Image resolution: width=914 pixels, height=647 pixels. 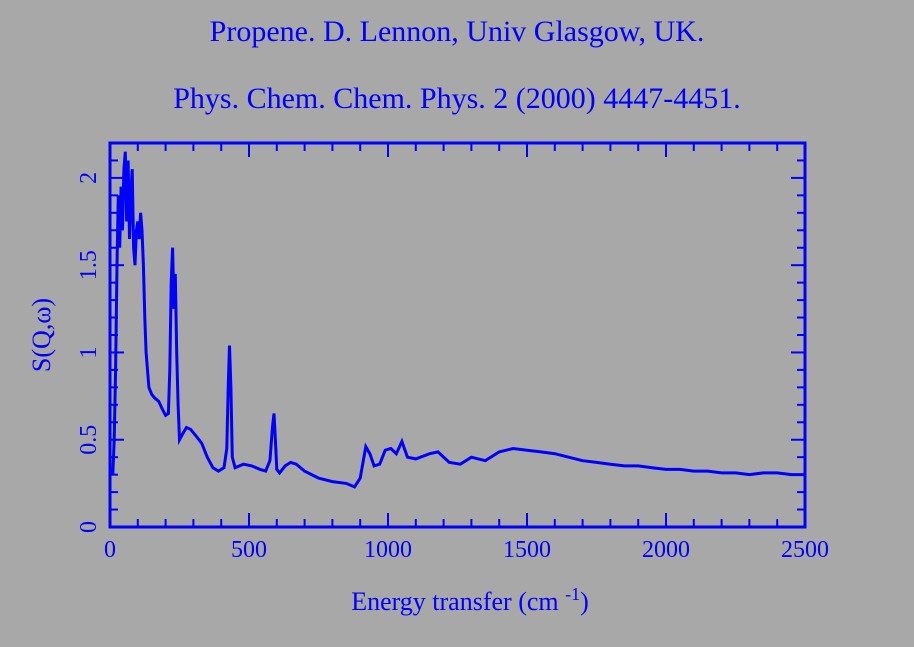 What do you see at coordinates (470, 600) in the screenshot?
I see `x-axis-label: Energy transfer (cm -1)` at bounding box center [470, 600].